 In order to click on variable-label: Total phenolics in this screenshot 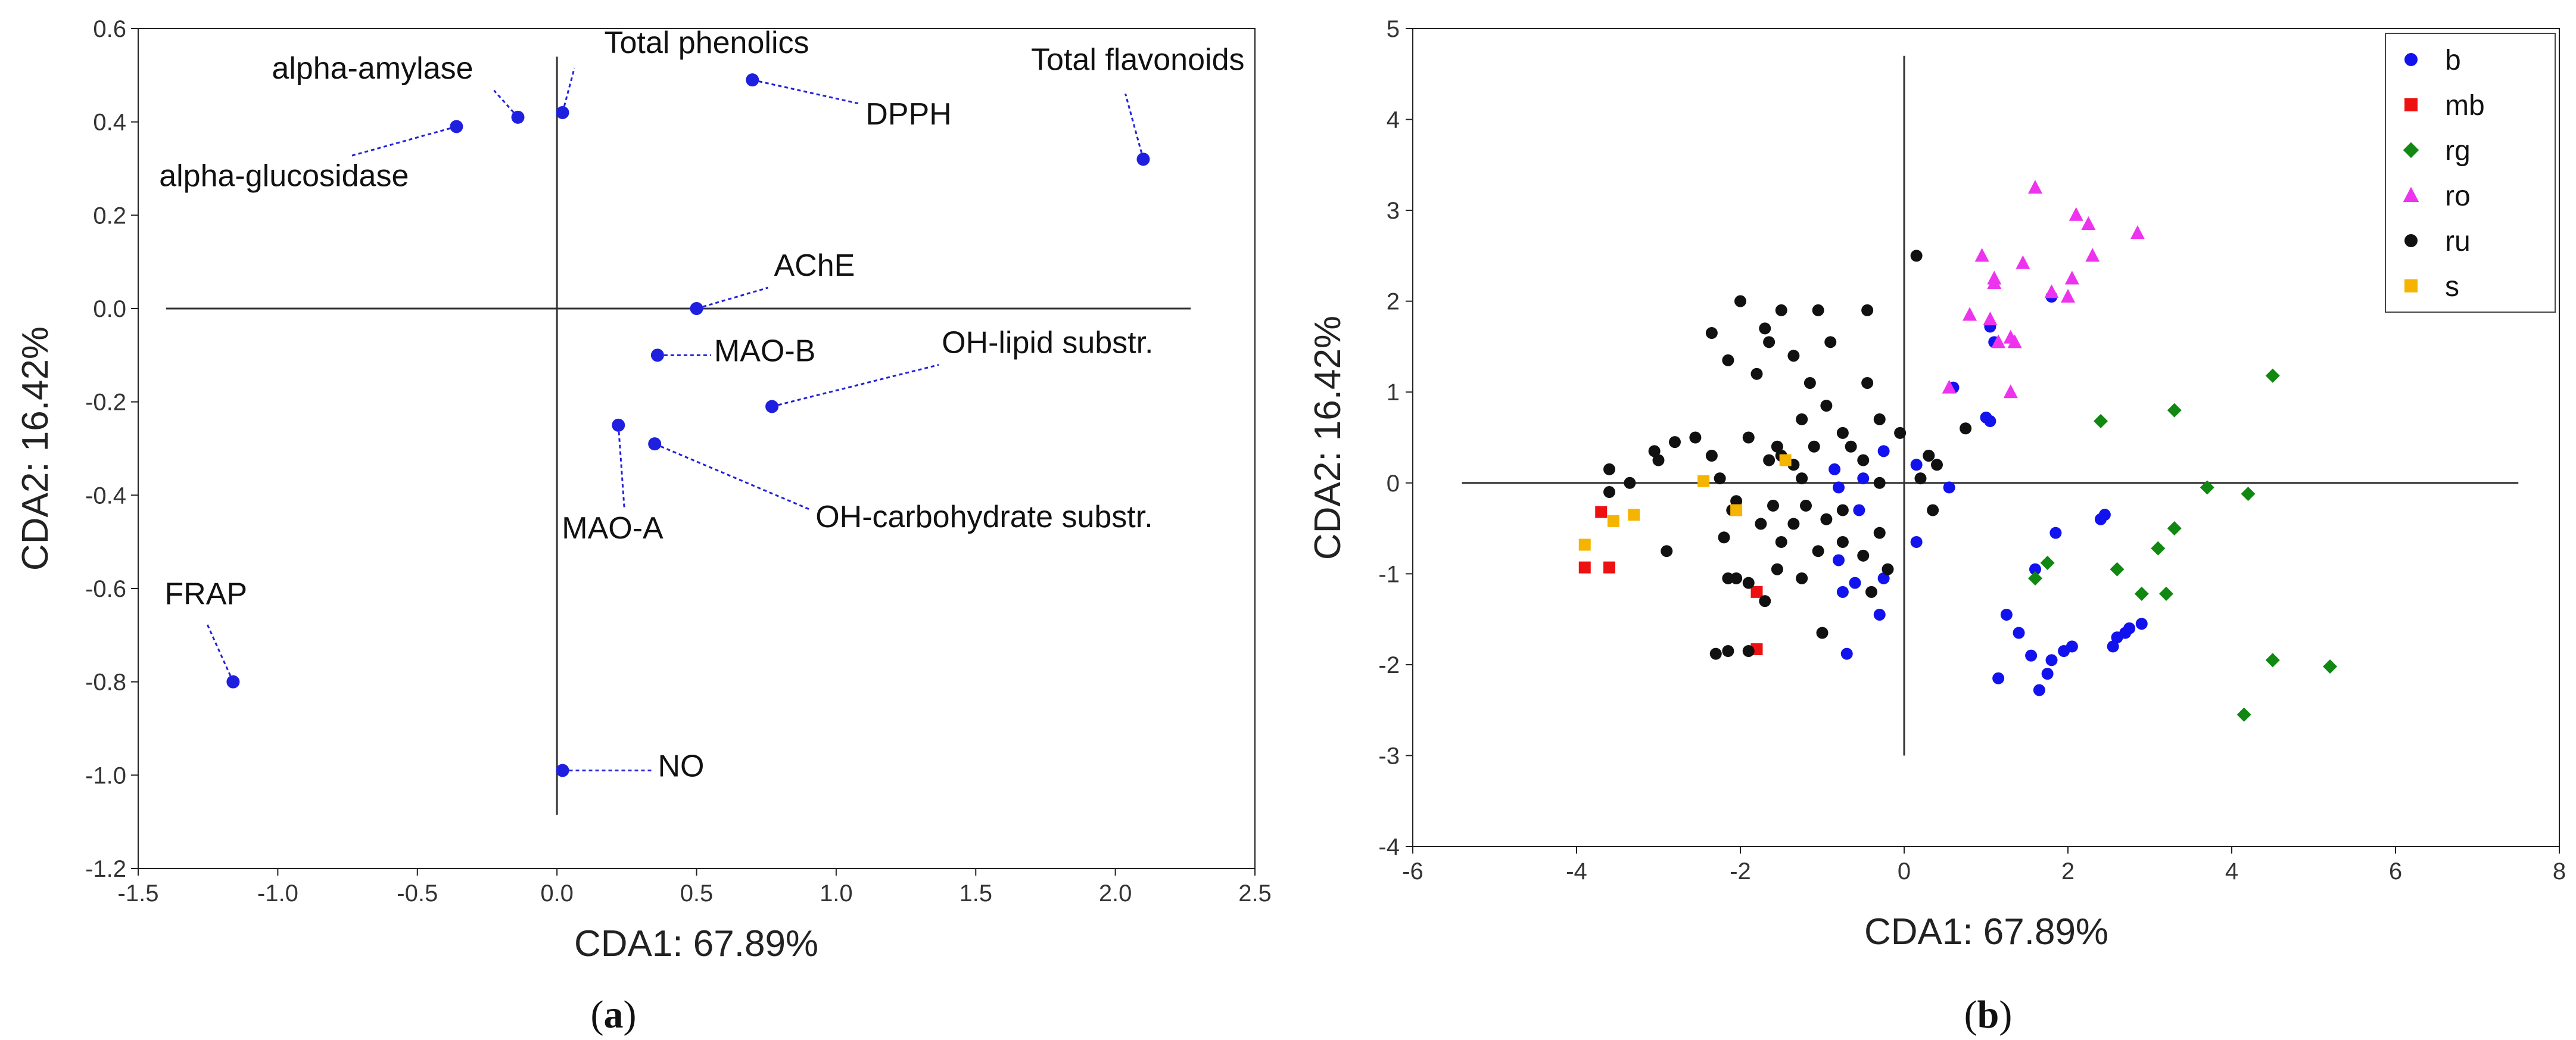, I will do `click(707, 43)`.